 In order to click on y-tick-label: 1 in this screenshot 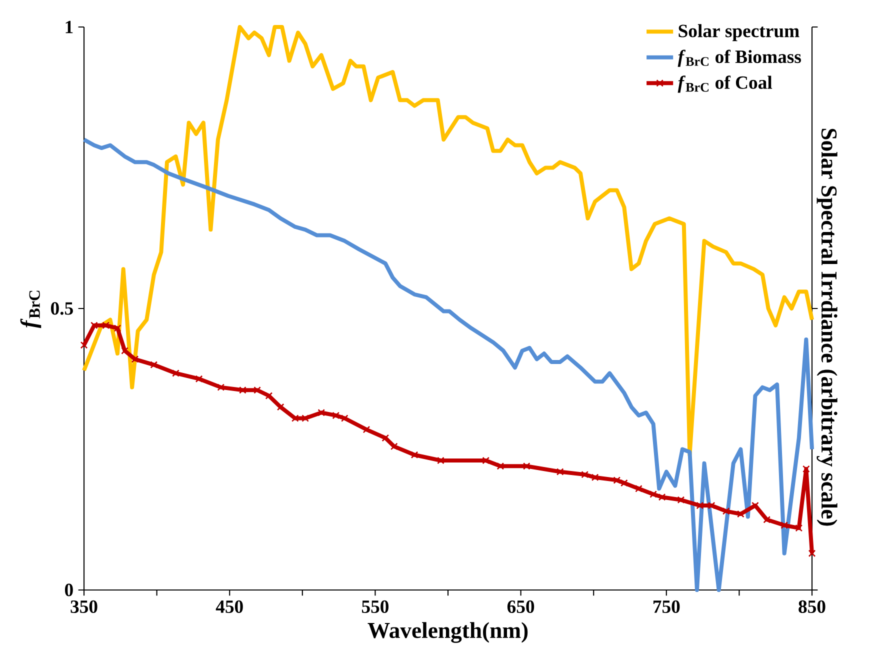, I will do `click(69, 27)`.